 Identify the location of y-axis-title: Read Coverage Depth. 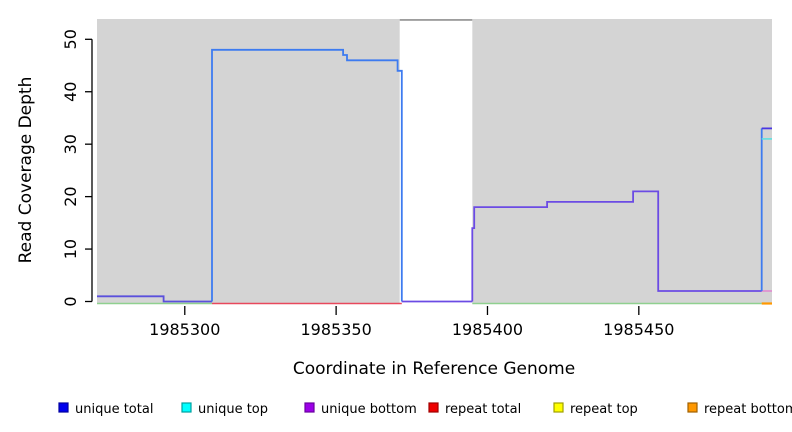
(26, 170).